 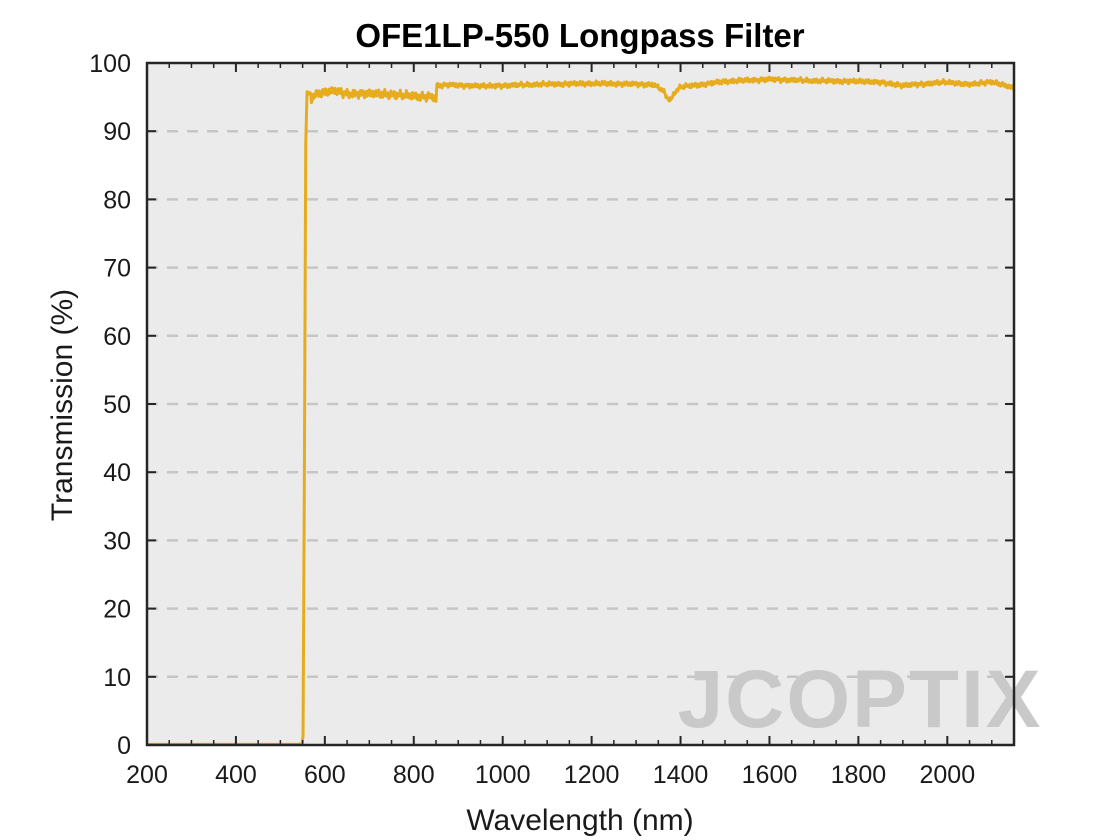 I want to click on watermark-text: JCOPTIX, so click(x=860, y=699).